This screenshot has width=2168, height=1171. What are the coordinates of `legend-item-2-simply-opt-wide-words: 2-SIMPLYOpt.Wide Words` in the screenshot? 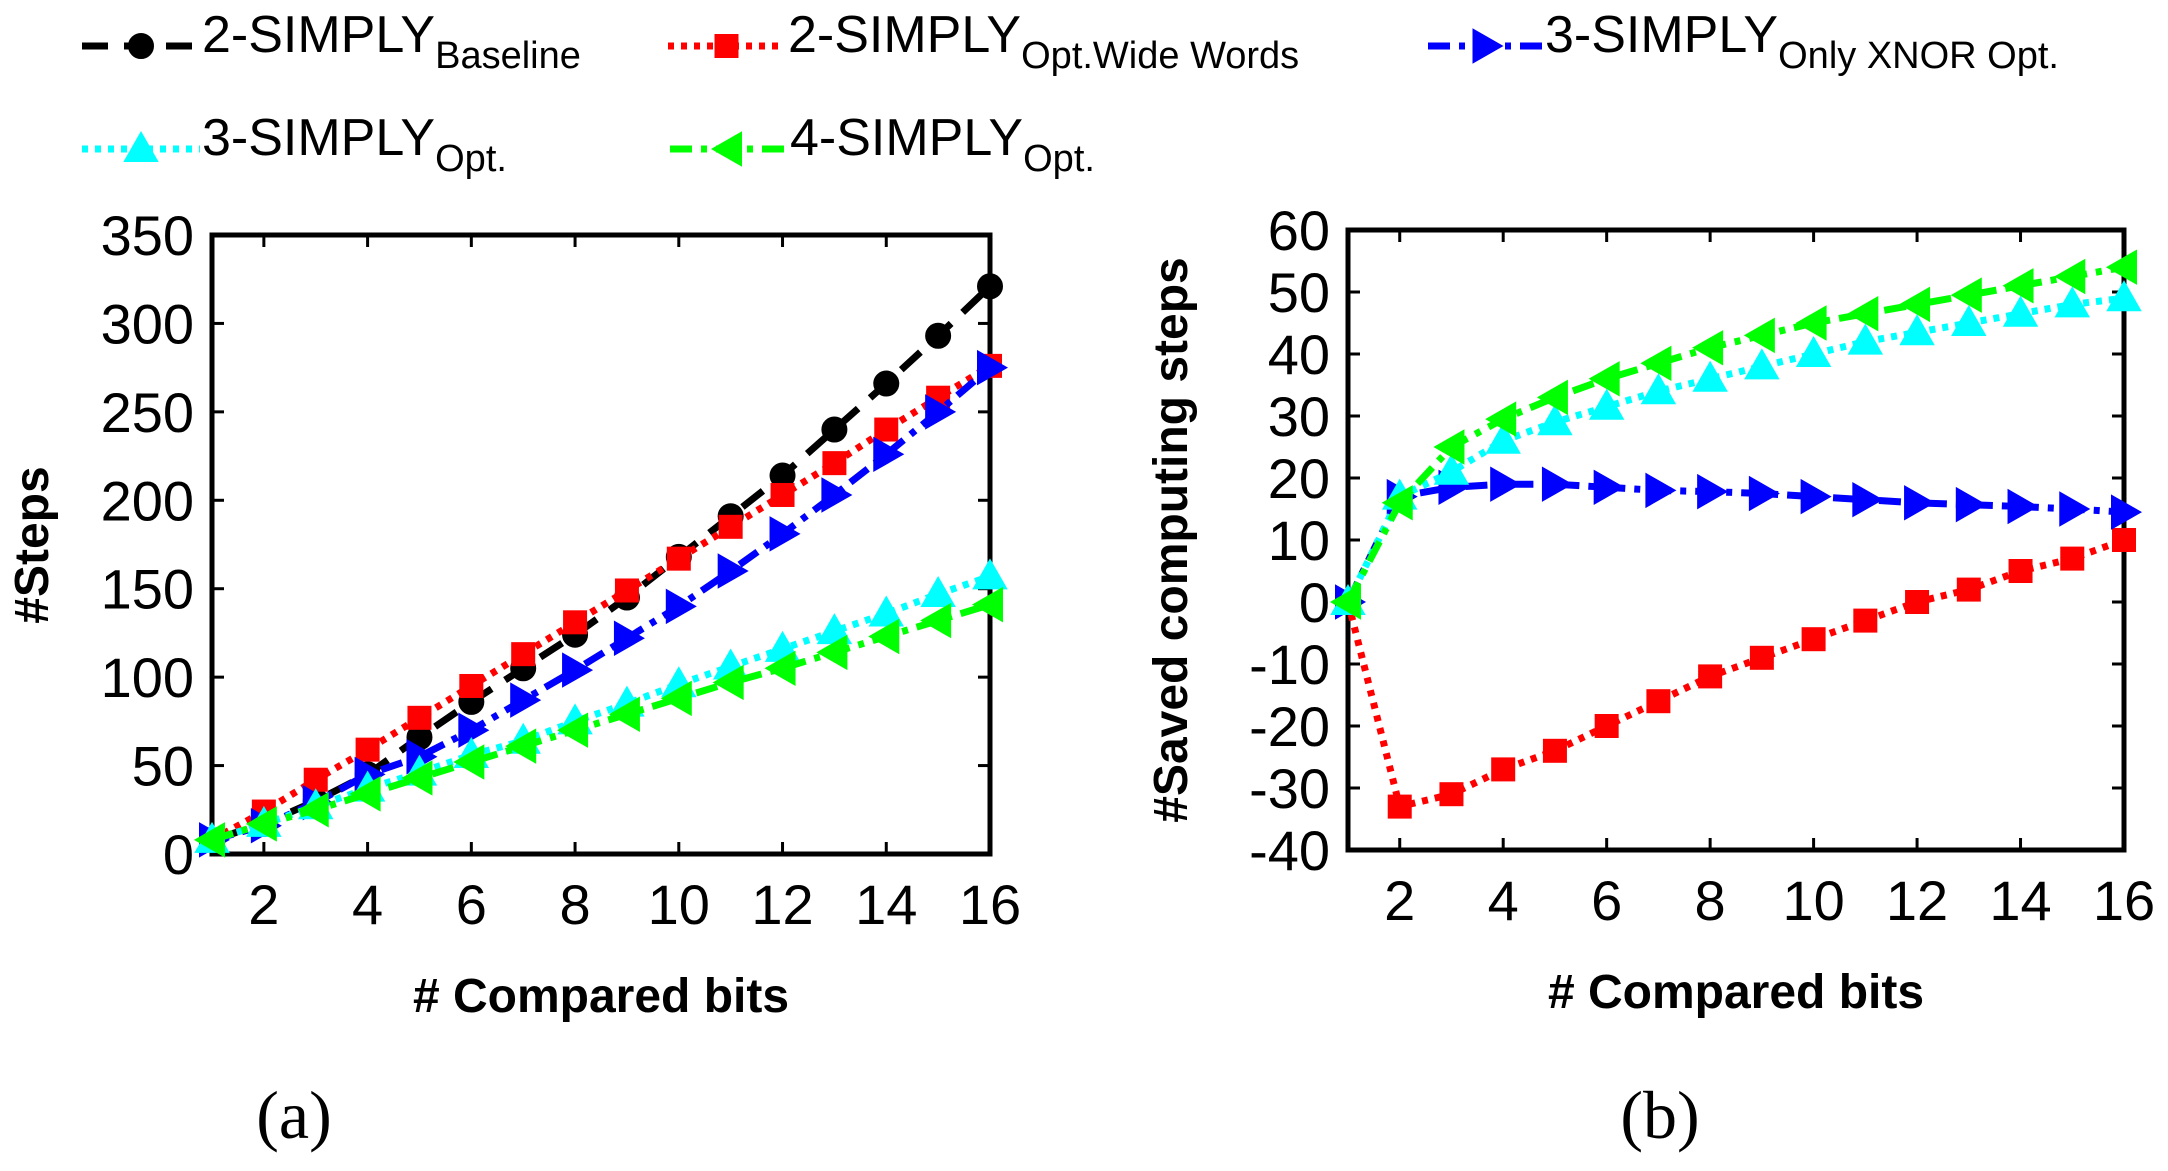 It's located at (983, 41).